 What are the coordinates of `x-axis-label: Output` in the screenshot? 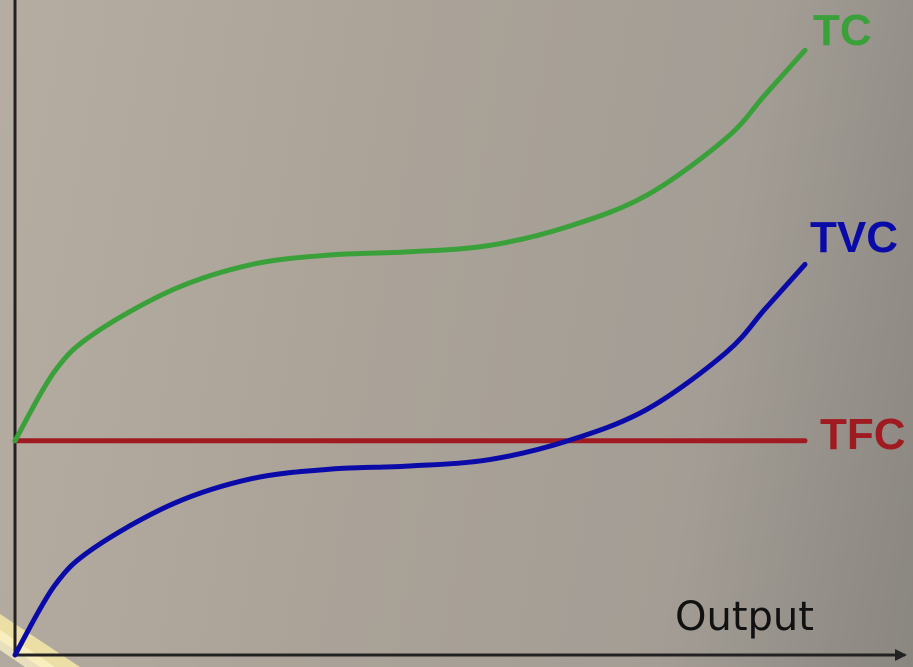 It's located at (744, 617).